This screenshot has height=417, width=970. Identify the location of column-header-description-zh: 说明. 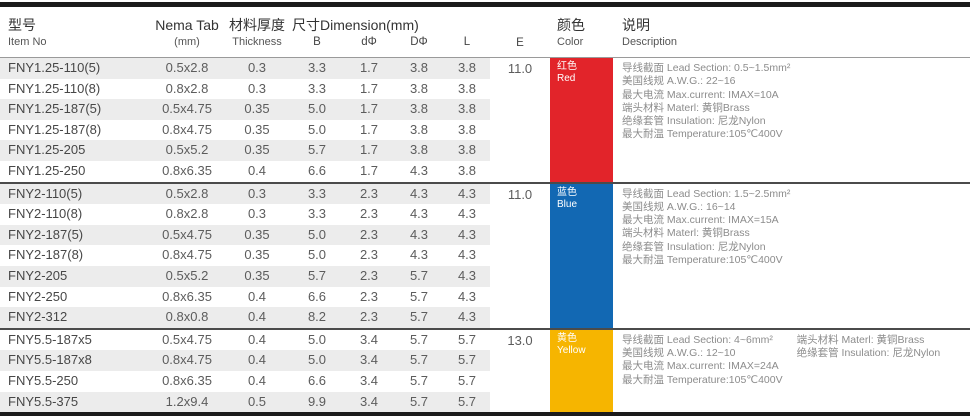
(636, 25).